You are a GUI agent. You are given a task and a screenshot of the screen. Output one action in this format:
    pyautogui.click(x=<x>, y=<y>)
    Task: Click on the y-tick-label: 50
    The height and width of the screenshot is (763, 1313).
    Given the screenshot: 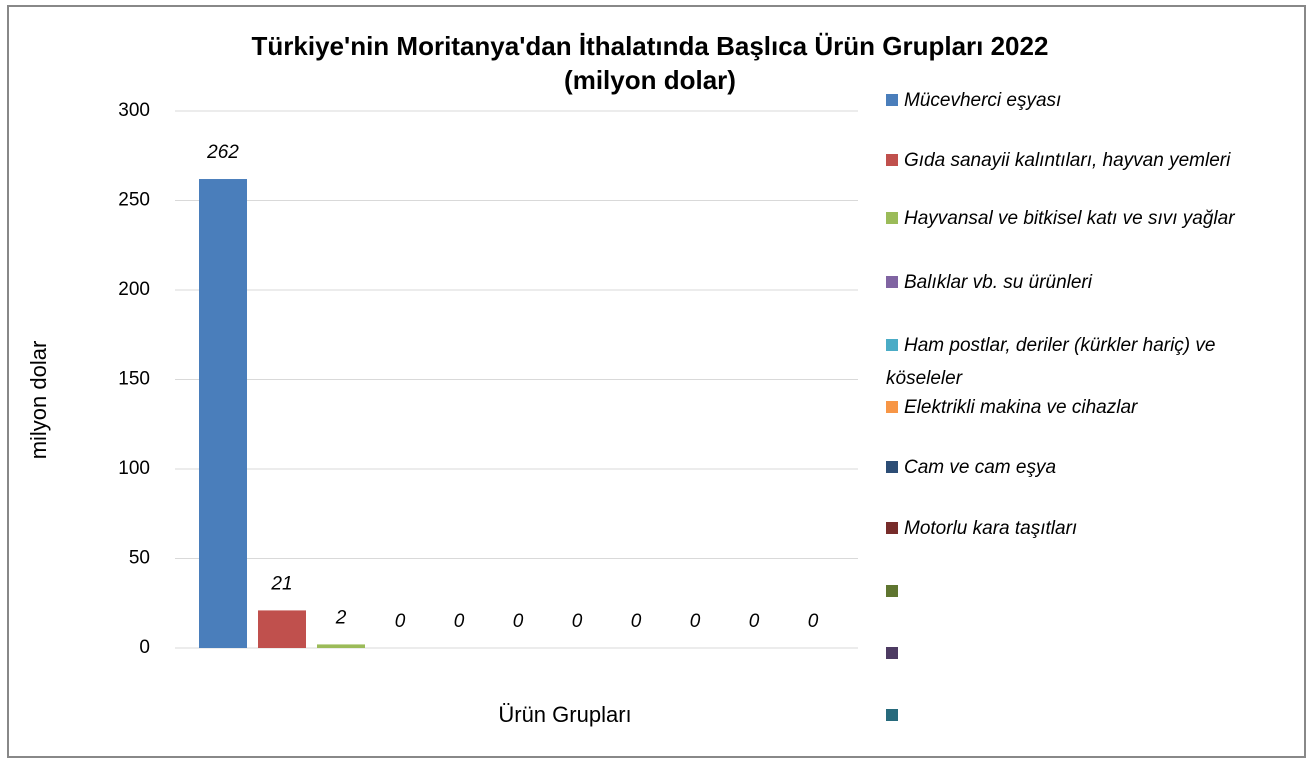 What is the action you would take?
    pyautogui.click(x=139, y=558)
    